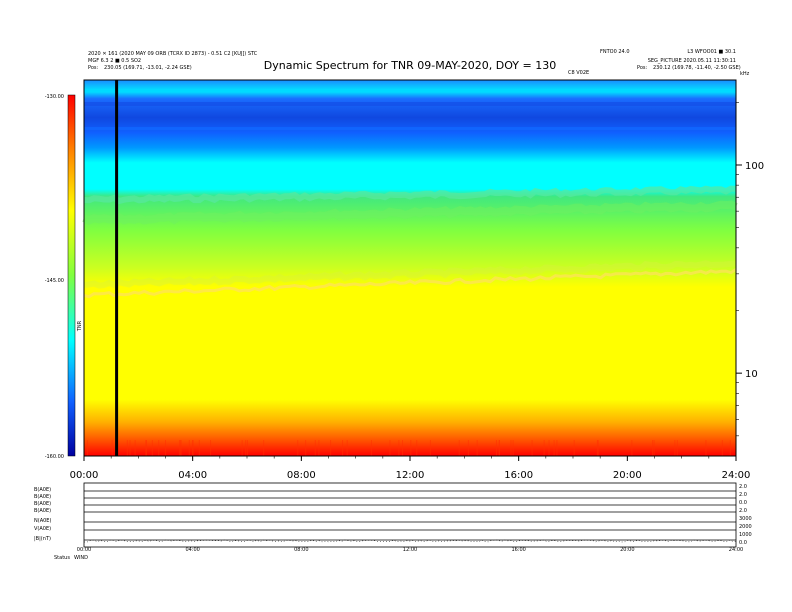 This screenshot has width=792, height=612. Describe the element at coordinates (93, 68) in the screenshot. I see `header-left-pos-label: Pos:` at that location.